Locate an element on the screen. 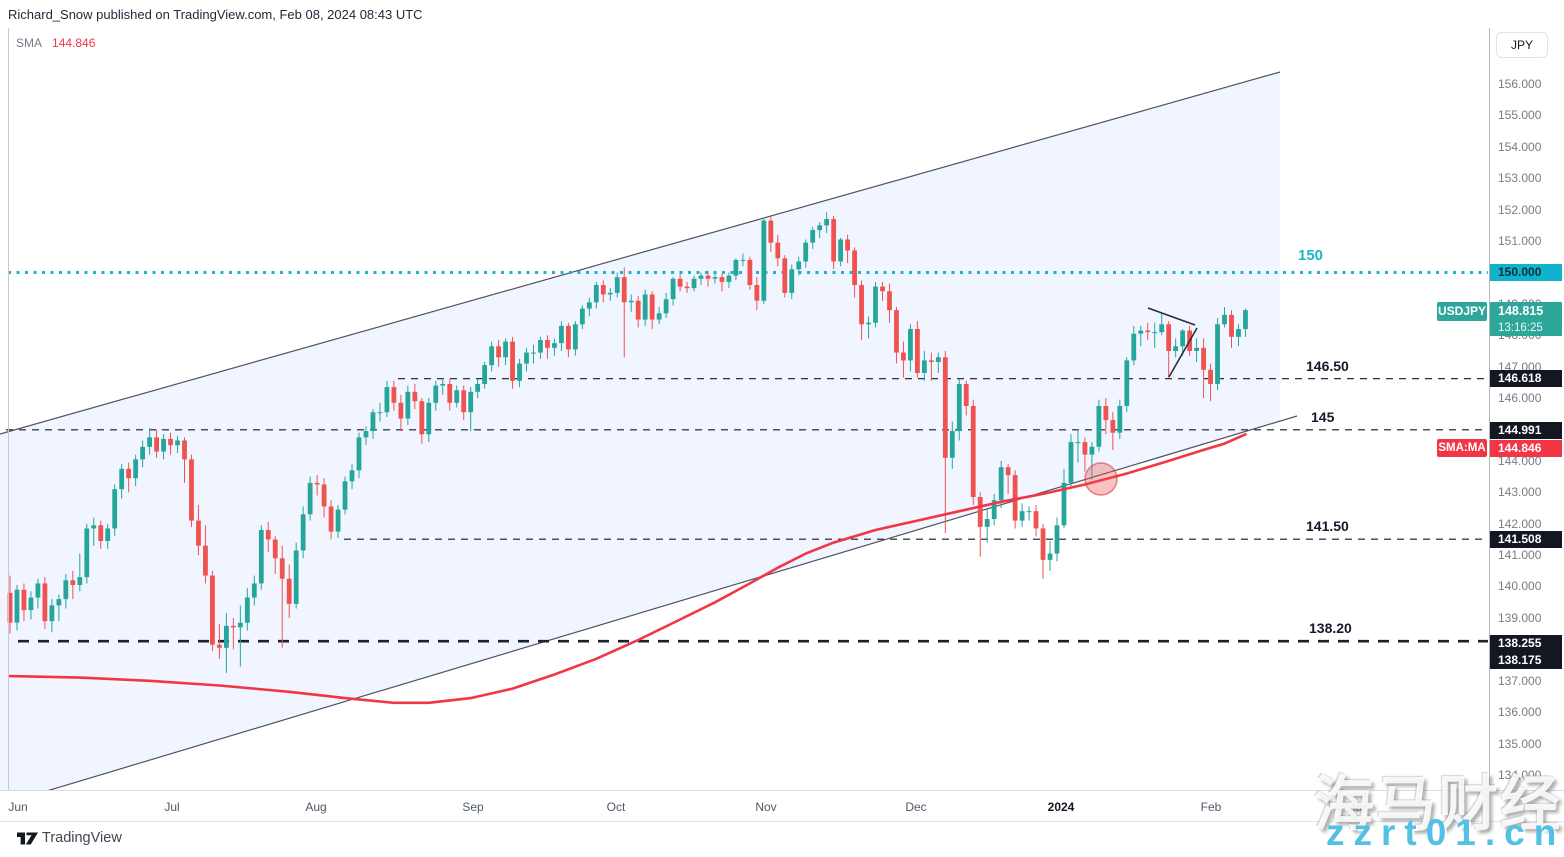 This screenshot has height=857, width=1564. price-tick-142.000: 142.000 is located at coordinates (1520, 524).